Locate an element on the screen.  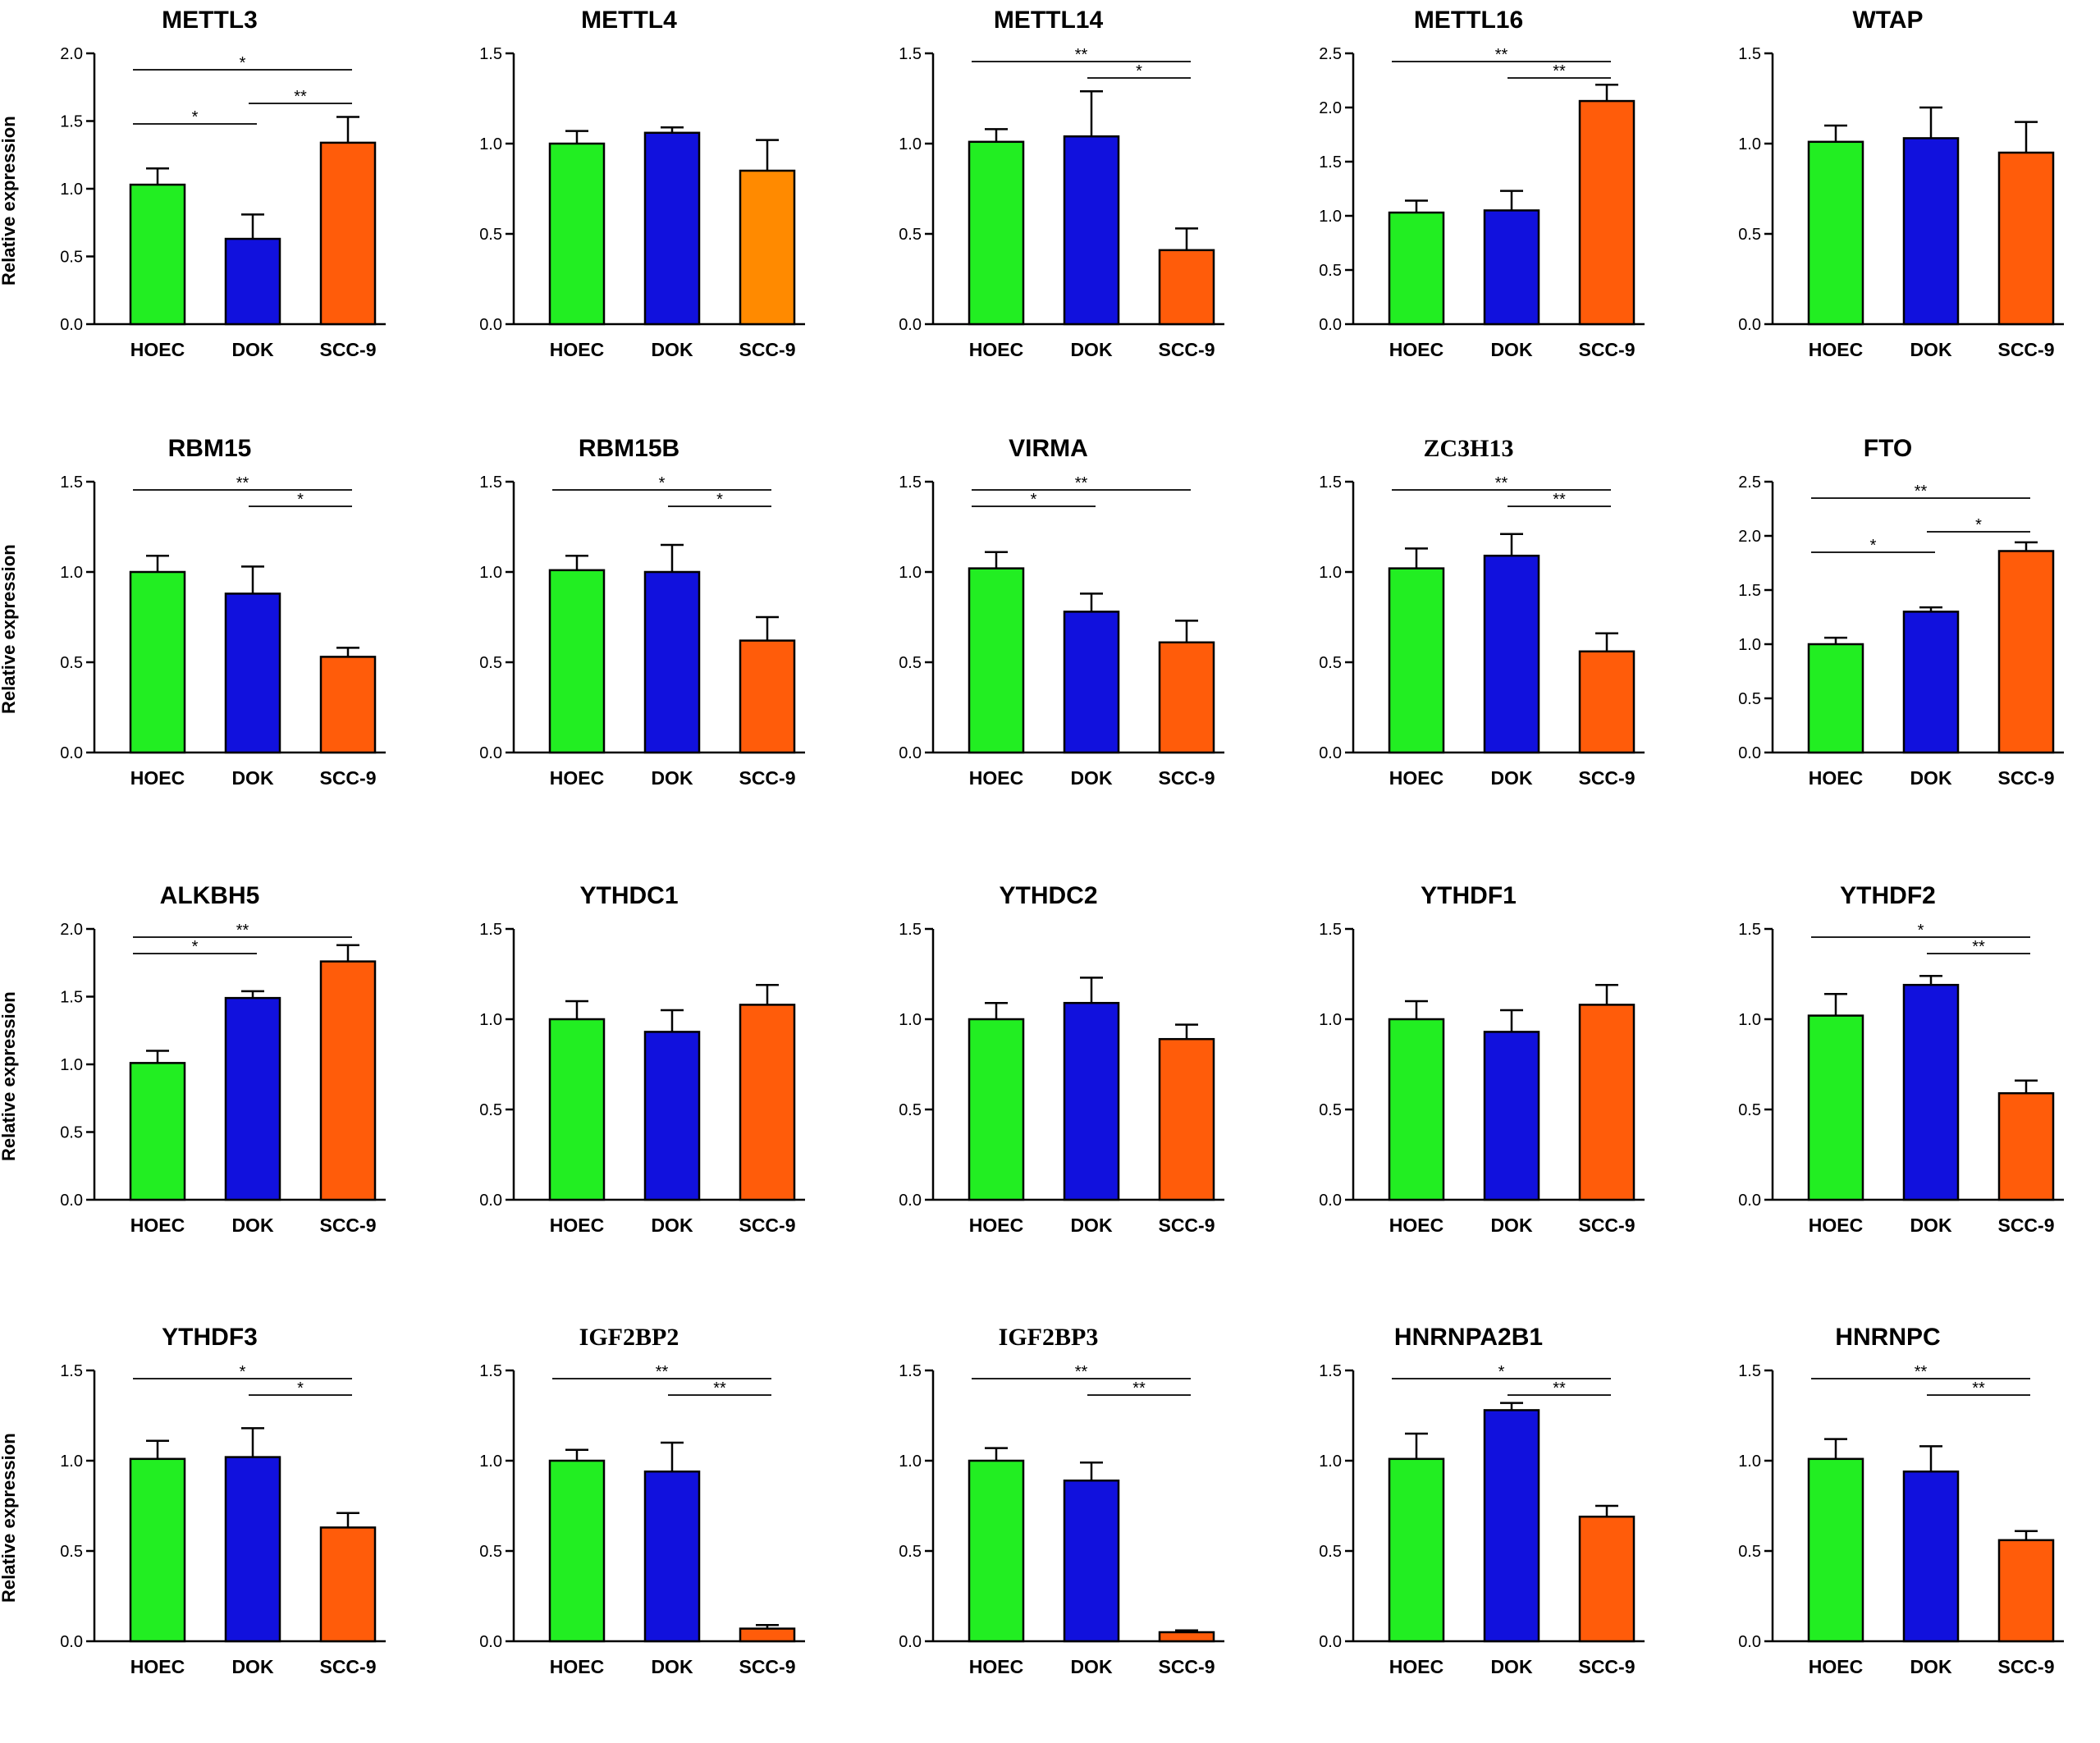
chart-title: FTO is located at coordinates (1888, 448).